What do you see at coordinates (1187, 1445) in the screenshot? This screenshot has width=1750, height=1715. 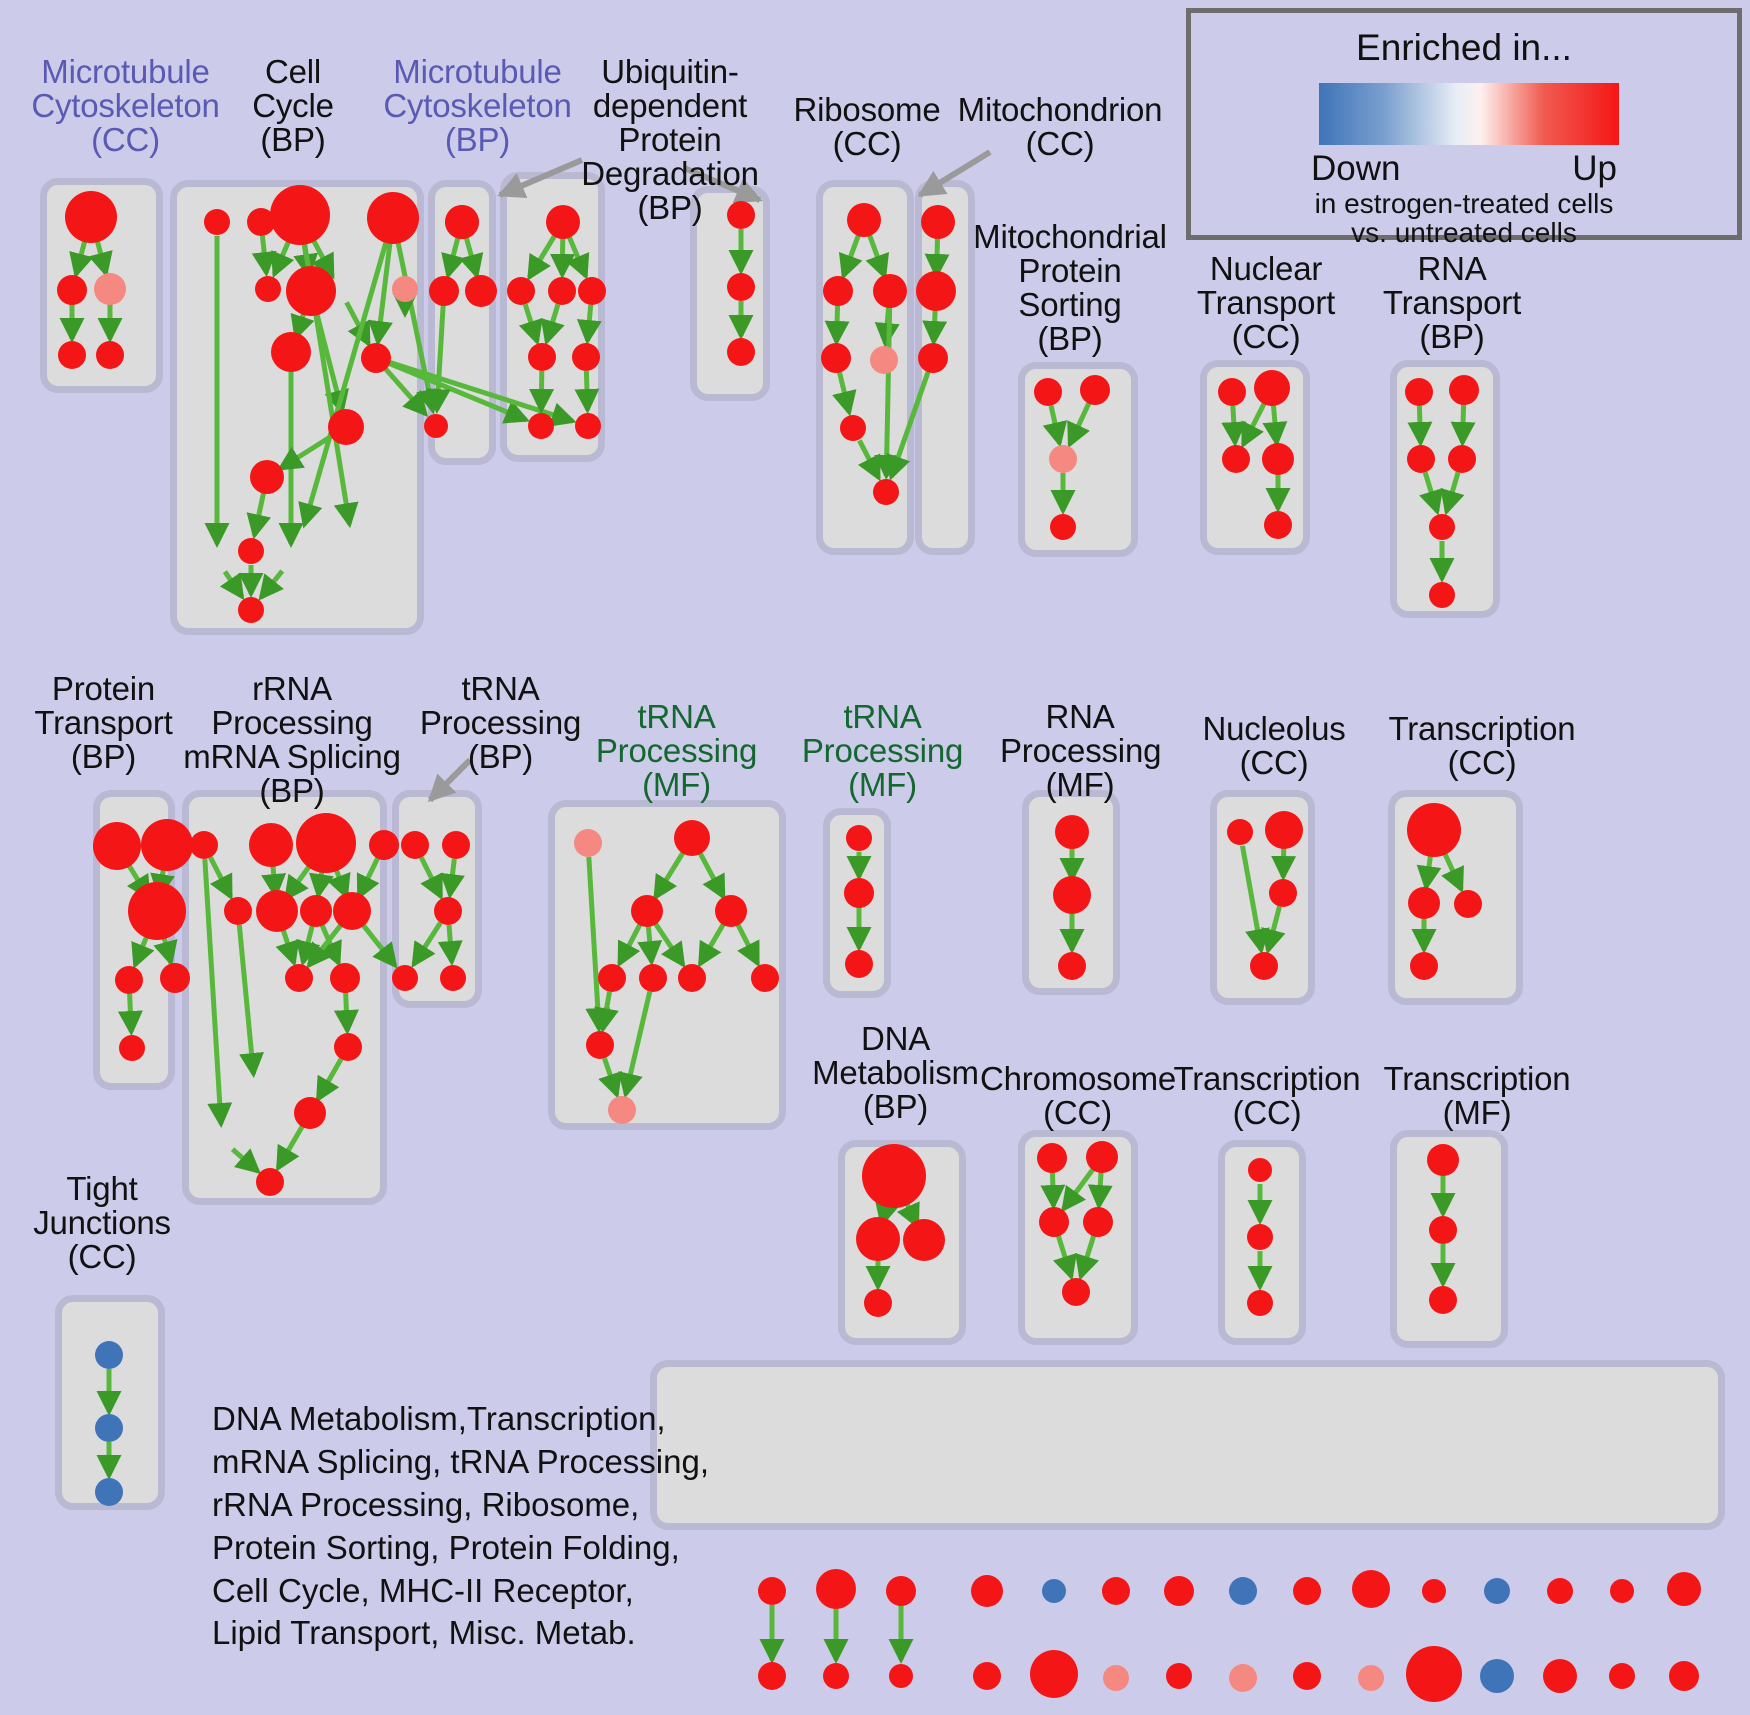 I see `cluster-box-misc-combined` at bounding box center [1187, 1445].